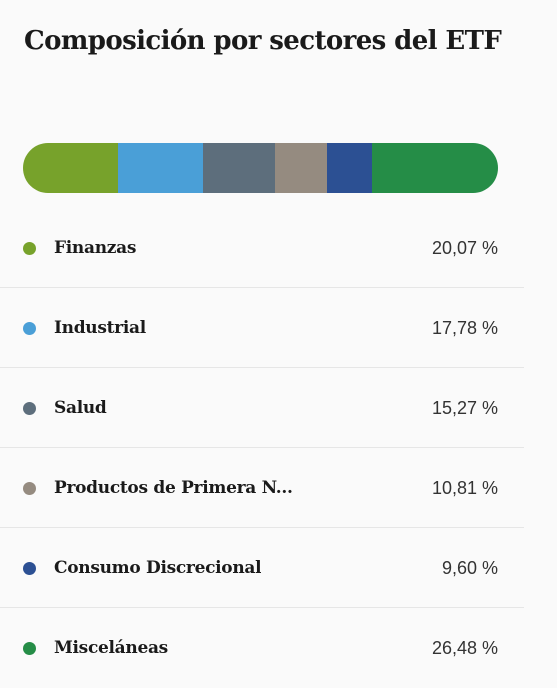  What do you see at coordinates (301, 168) in the screenshot?
I see `bar-segment-productos-primera-necesidad` at bounding box center [301, 168].